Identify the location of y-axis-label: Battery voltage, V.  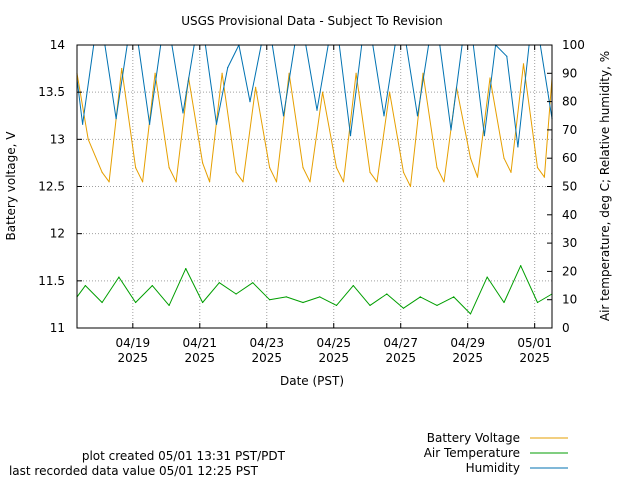
(11, 186).